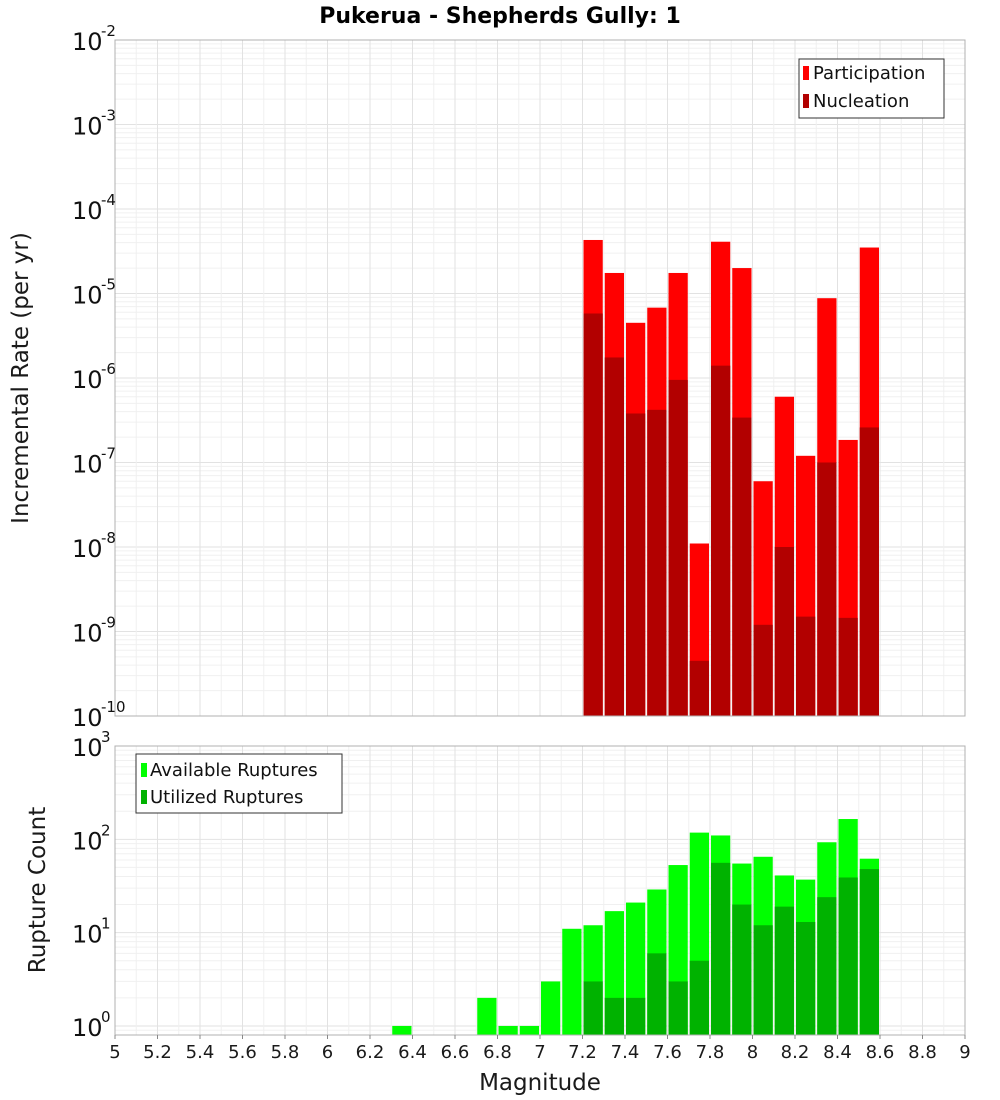 The height and width of the screenshot is (1100, 1000). Describe the element at coordinates (582, 1052) in the screenshot. I see `x-tick-label: 7.2` at that location.